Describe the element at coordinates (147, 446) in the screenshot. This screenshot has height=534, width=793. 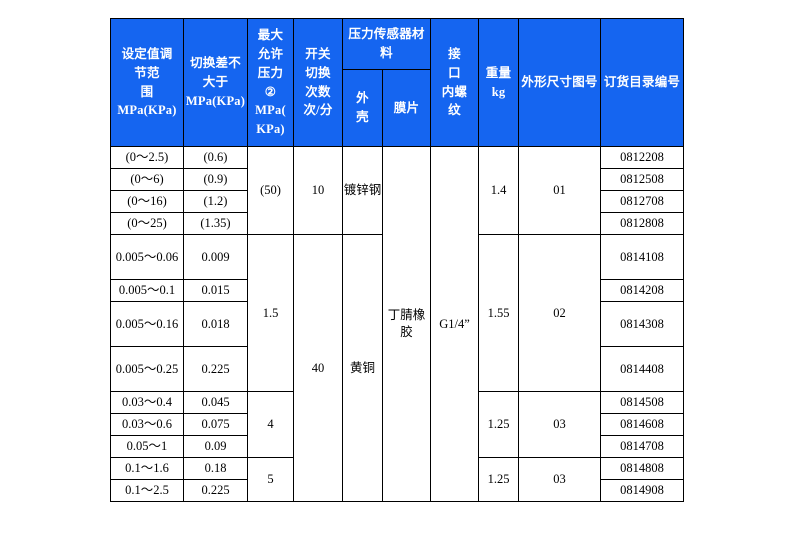
I see `cell-setting-range: 0.05～1` at that location.